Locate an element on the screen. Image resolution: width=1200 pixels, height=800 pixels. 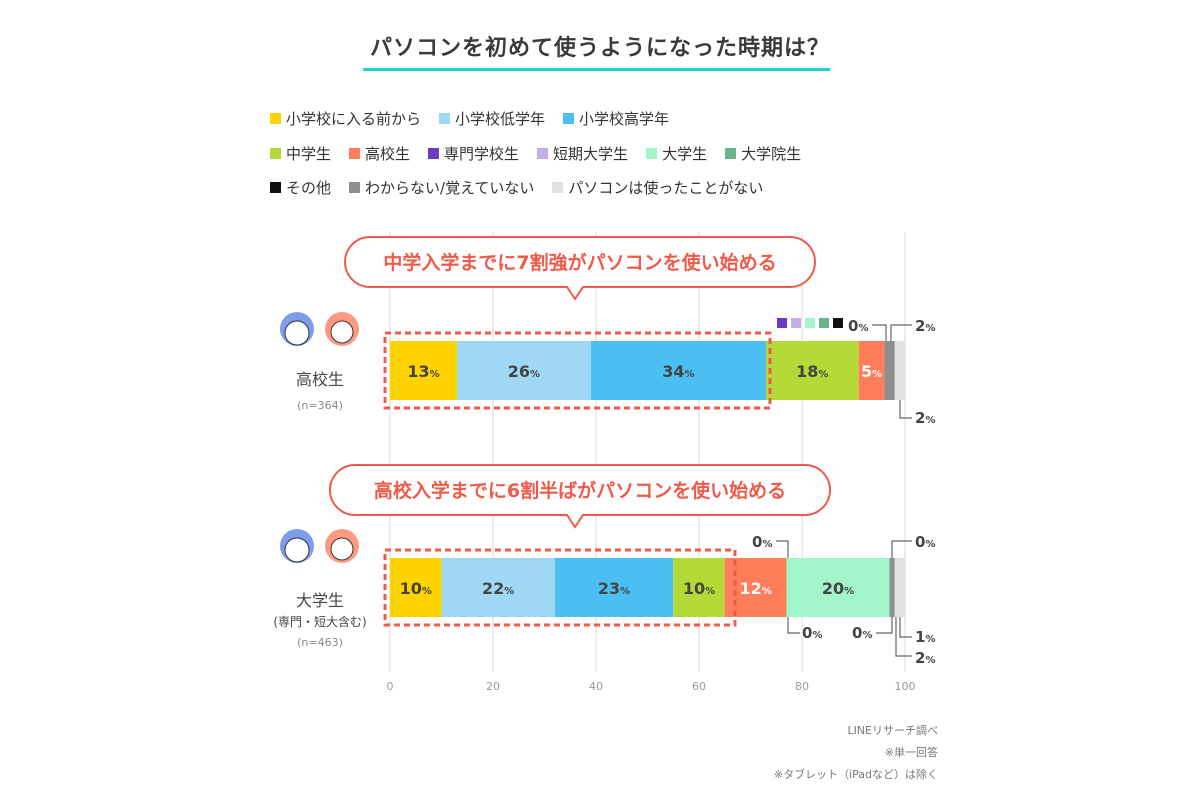
x-tick-label: 100 is located at coordinates (905, 686).